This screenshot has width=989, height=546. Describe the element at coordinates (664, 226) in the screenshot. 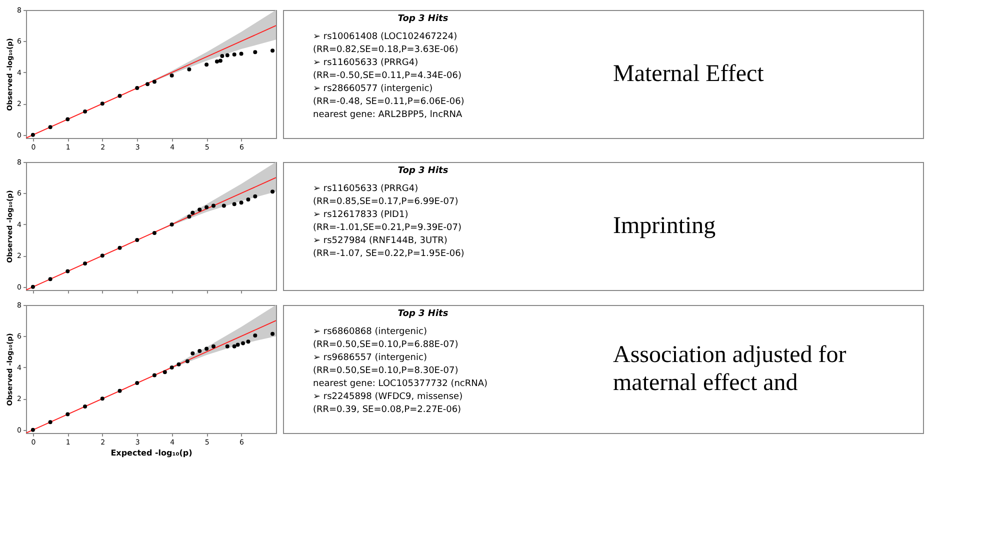

I see `text: Imprinting` at that location.